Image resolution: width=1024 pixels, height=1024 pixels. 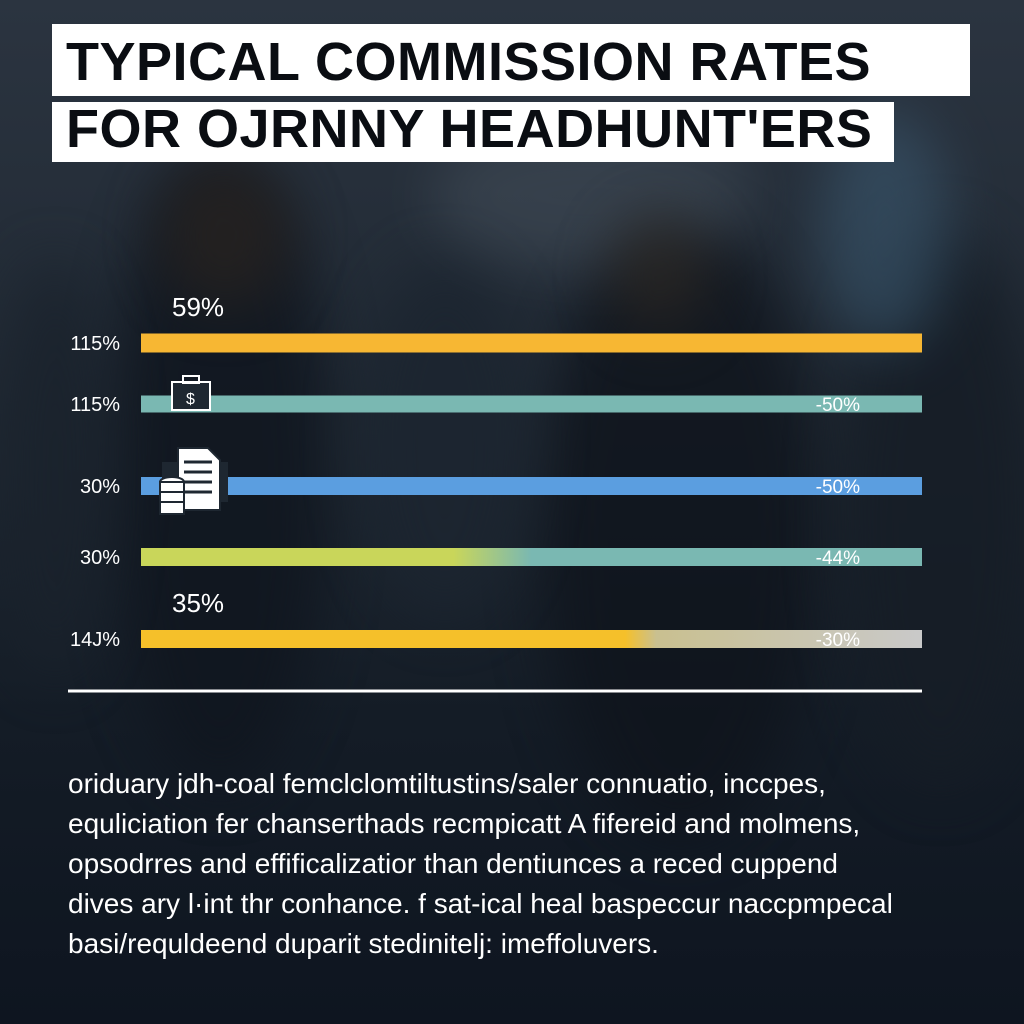 I want to click on briefcase-dollar-icon: $, so click(x=191, y=393).